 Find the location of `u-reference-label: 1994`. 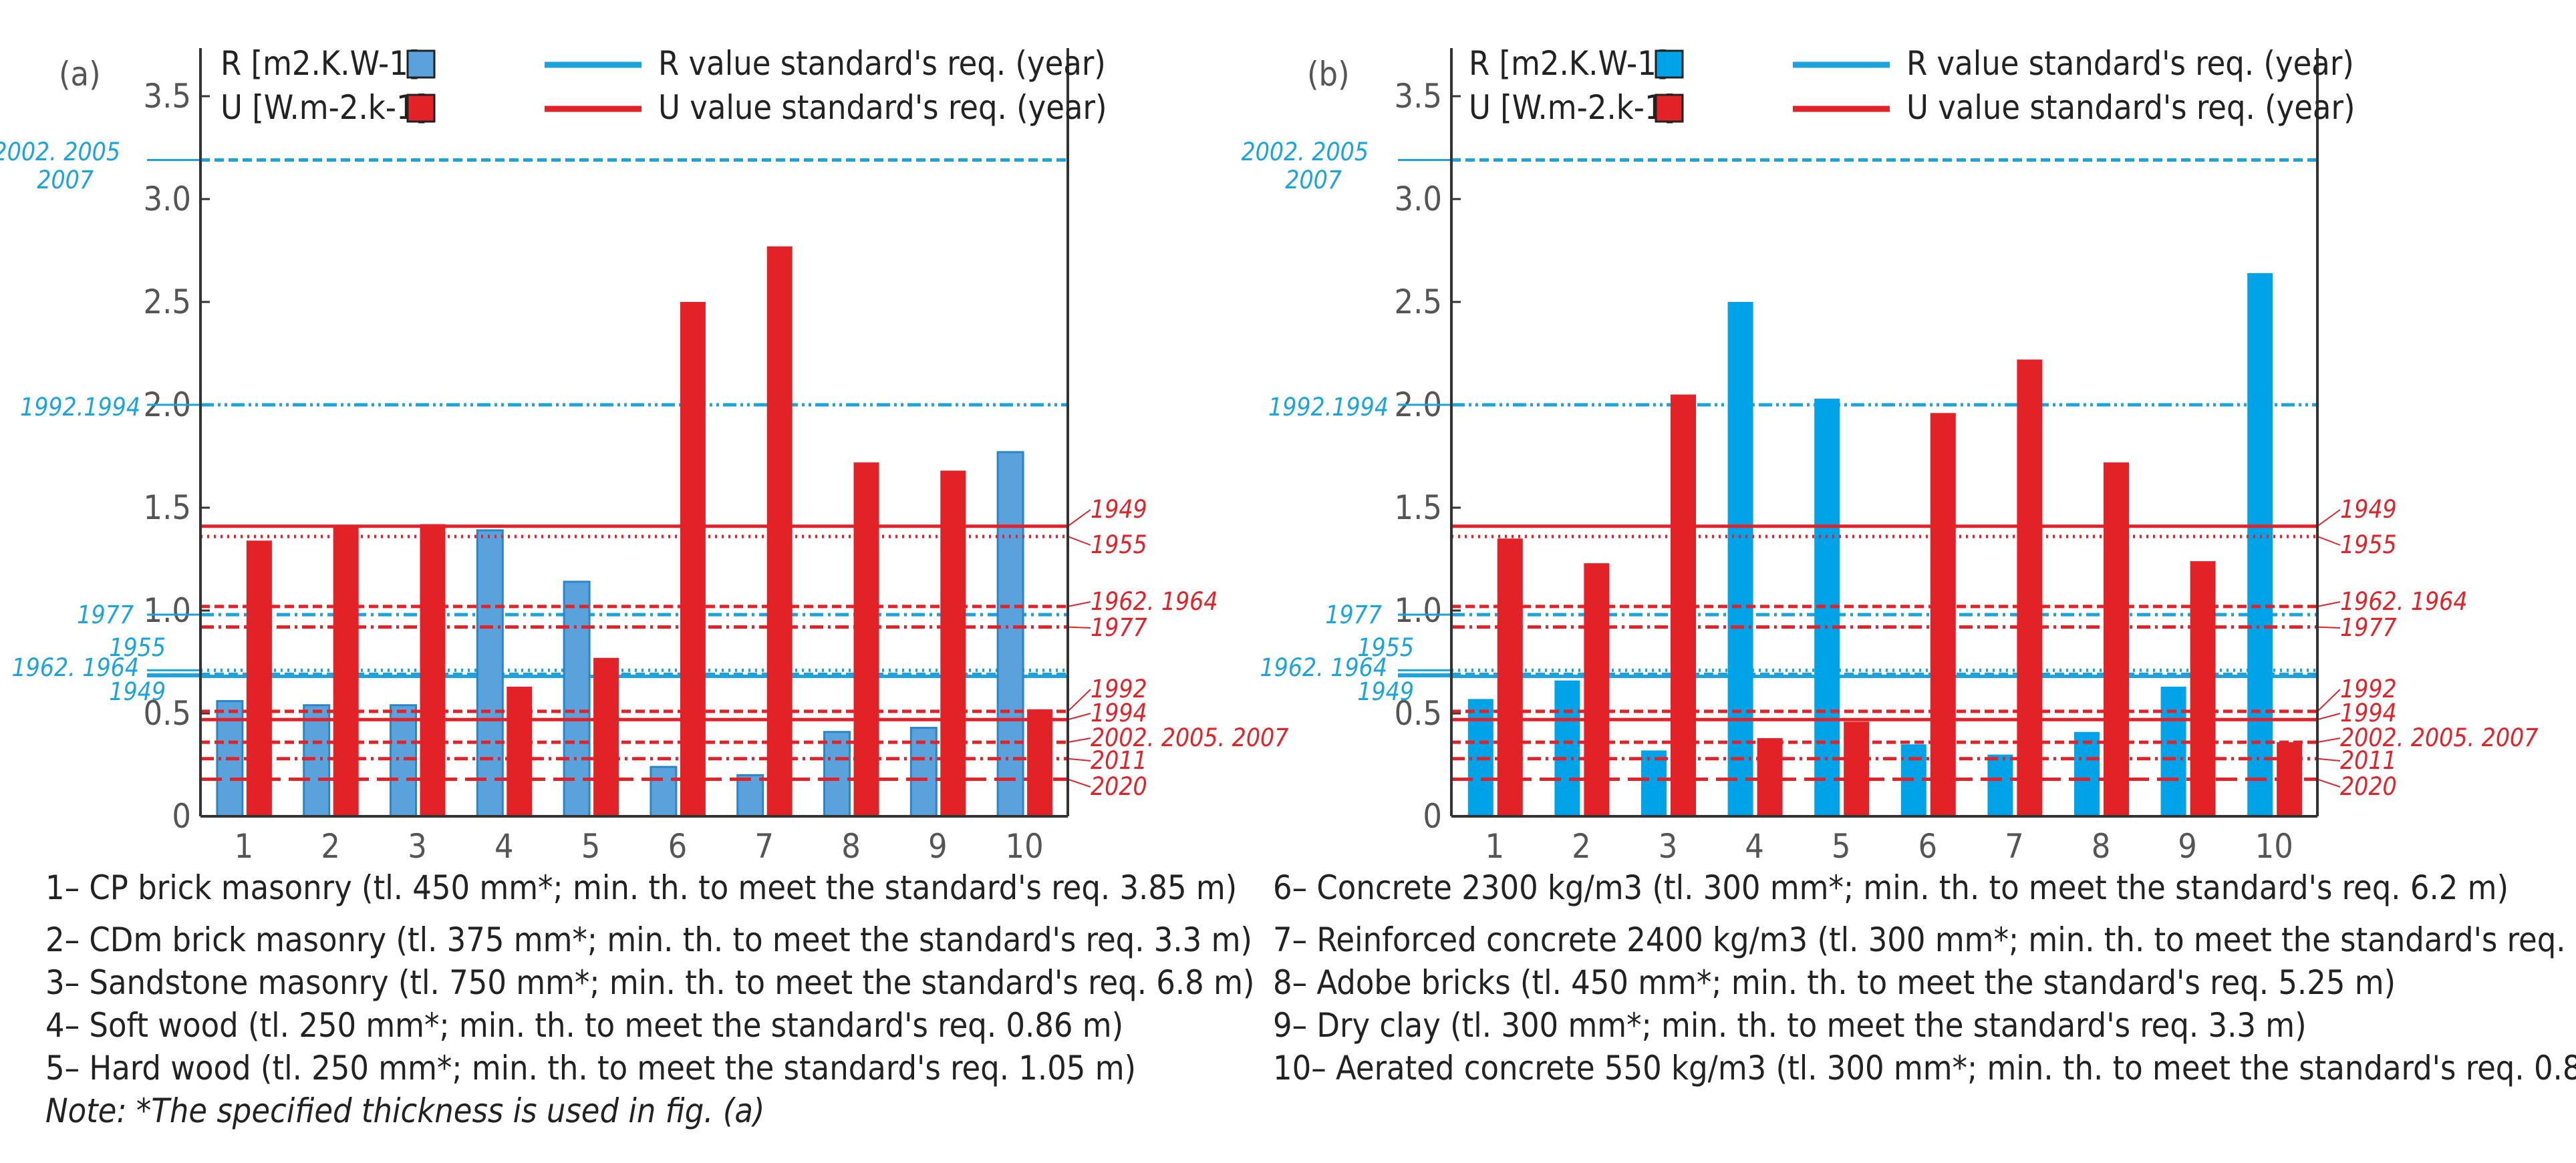

u-reference-label: 1994 is located at coordinates (2368, 713).